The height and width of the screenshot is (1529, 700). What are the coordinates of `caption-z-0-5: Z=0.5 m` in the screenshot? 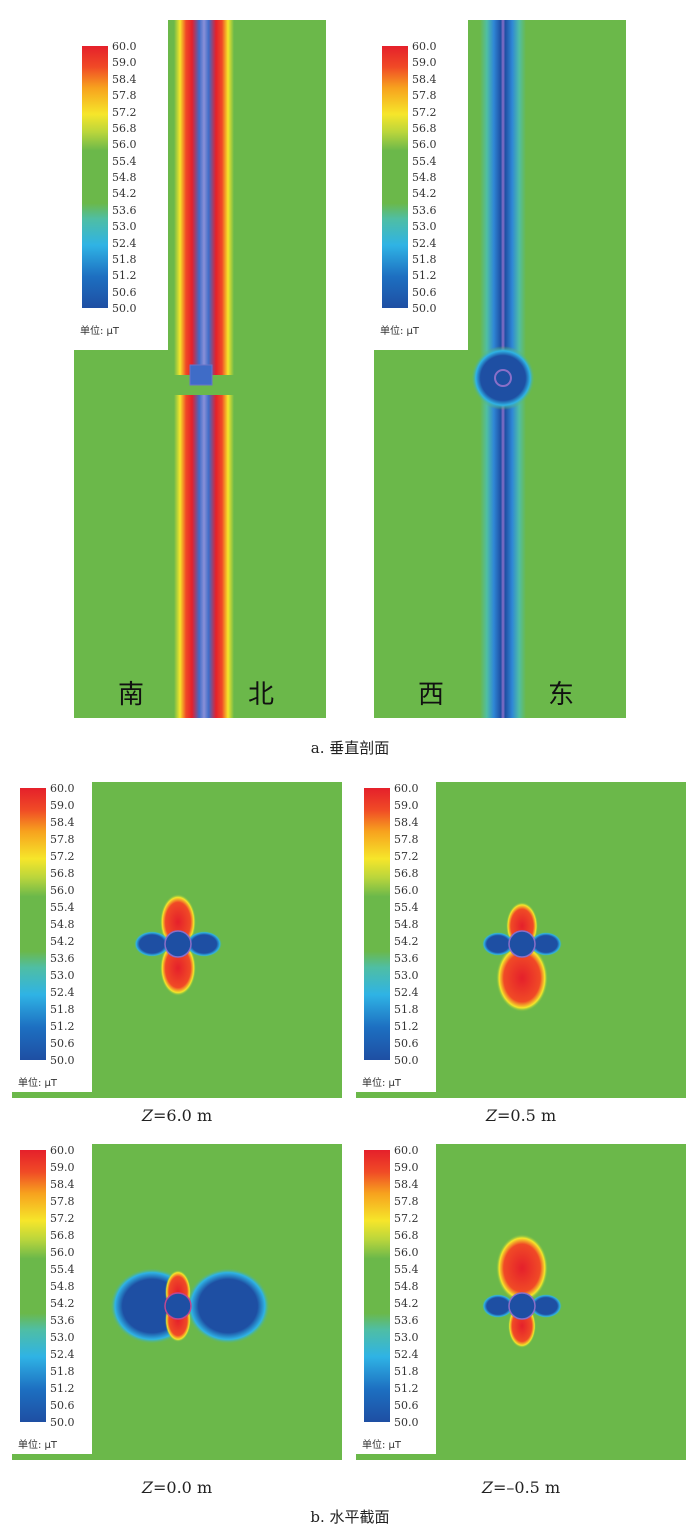 It's located at (521, 1115).